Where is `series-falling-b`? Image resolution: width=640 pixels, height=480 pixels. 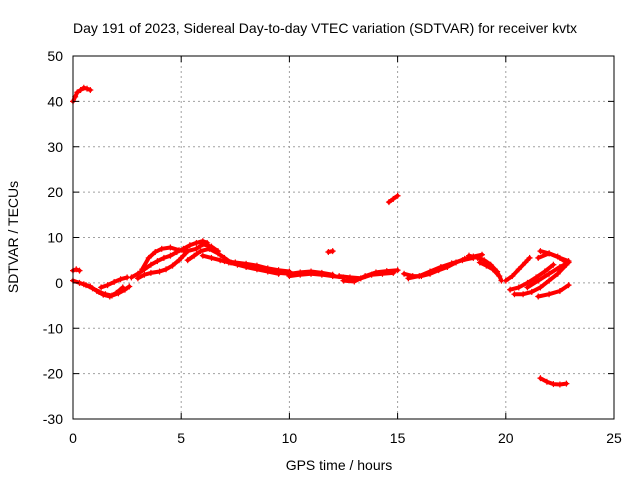
series-falling-b is located at coordinates (485, 268).